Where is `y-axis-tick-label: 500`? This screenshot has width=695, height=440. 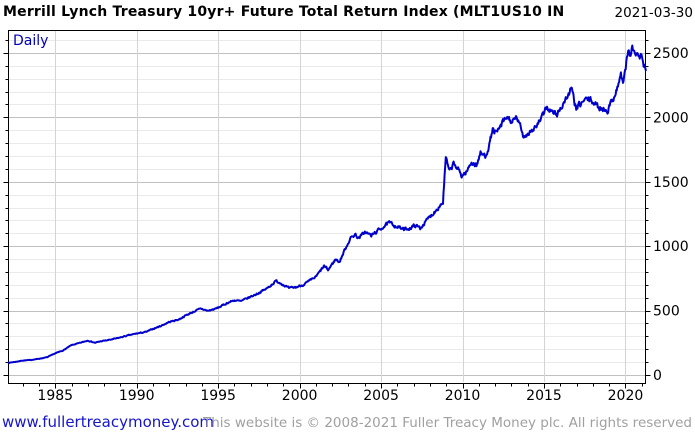
y-axis-tick-label: 500 is located at coordinates (666, 312).